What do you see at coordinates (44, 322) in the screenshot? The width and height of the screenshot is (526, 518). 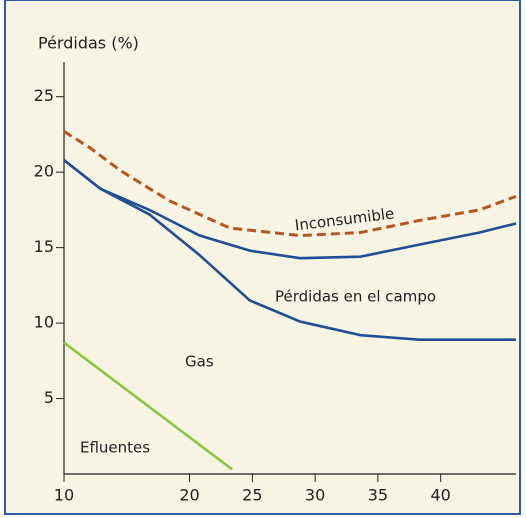 I see `y-tick-label: 10` at bounding box center [44, 322].